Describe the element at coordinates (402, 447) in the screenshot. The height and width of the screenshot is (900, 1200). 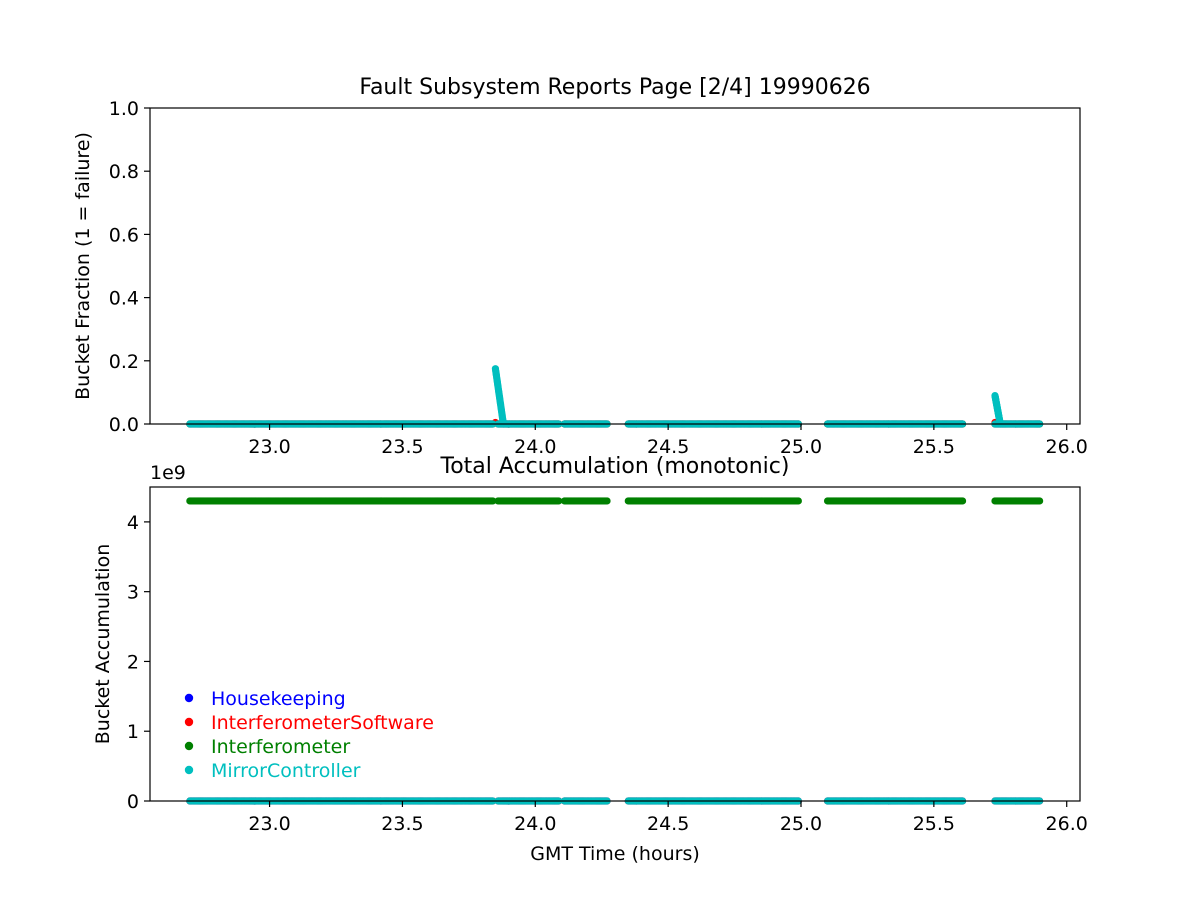
I see `x-tick-label: 23.5` at that location.